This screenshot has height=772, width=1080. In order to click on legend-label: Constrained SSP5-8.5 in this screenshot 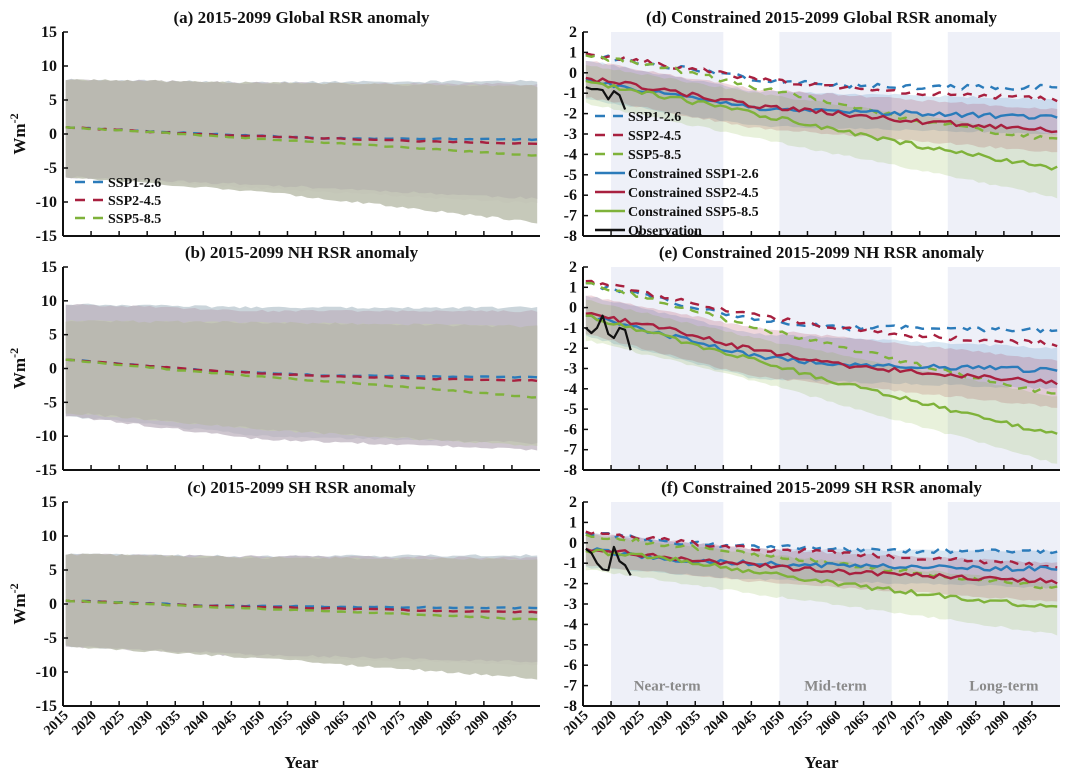, I will do `click(693, 212)`.